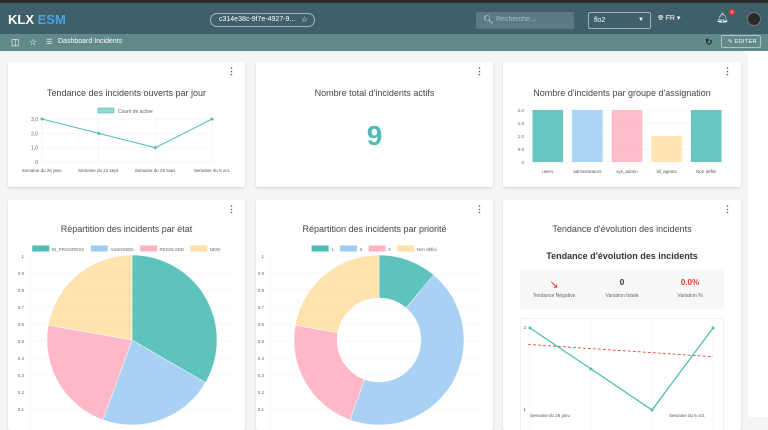 The width and height of the screenshot is (768, 430). Describe the element at coordinates (90, 297) in the screenshot. I see `pie-slice-new` at that location.